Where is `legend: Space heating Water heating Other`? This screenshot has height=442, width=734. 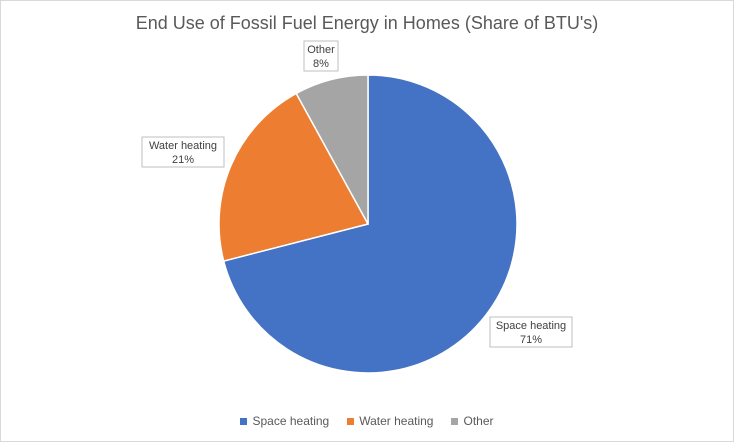
legend: Space heating Water heating Other is located at coordinates (367, 421).